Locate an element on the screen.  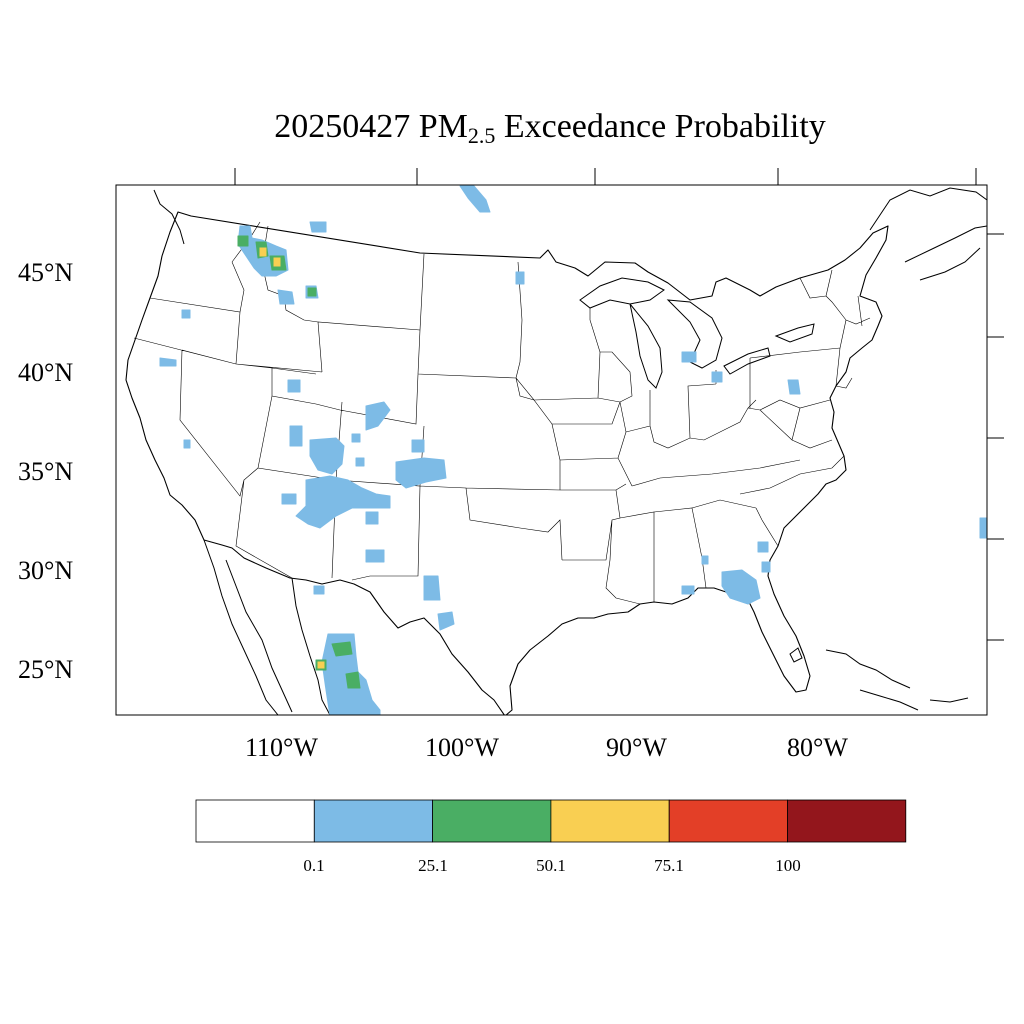
lat-label-45: 45°N is located at coordinates (46, 272).